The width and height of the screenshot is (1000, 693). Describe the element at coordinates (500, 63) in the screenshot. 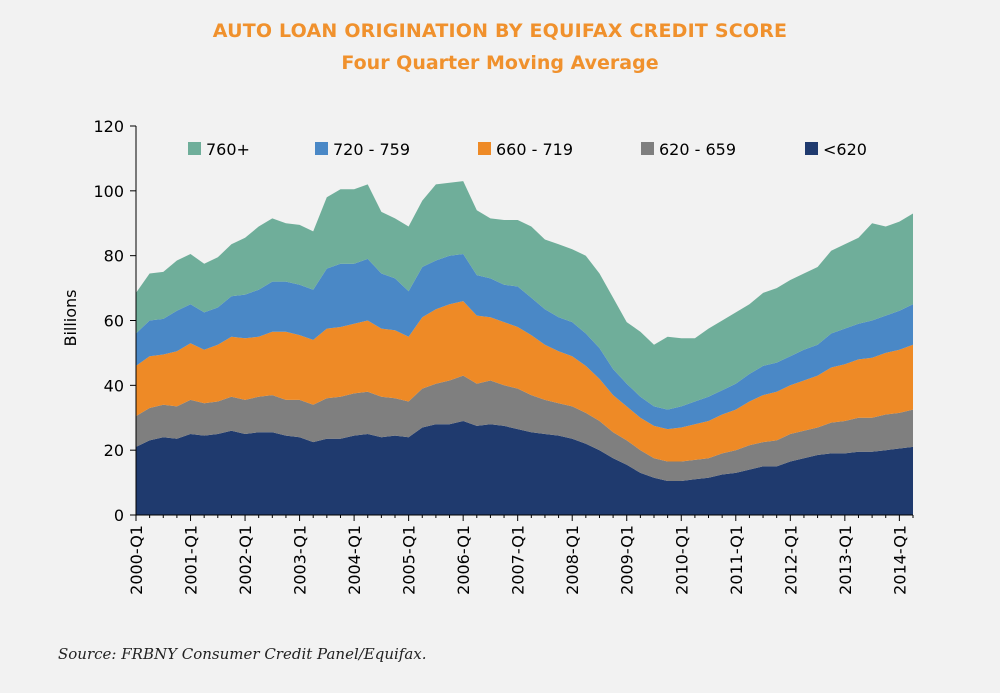

I see `chart-subtitle: Four Quarter Moving Average` at that location.